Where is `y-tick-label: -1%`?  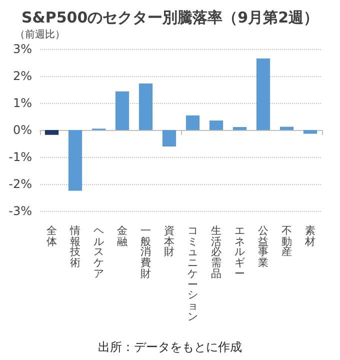
y-tick-label: -1% is located at coordinates (20, 157).